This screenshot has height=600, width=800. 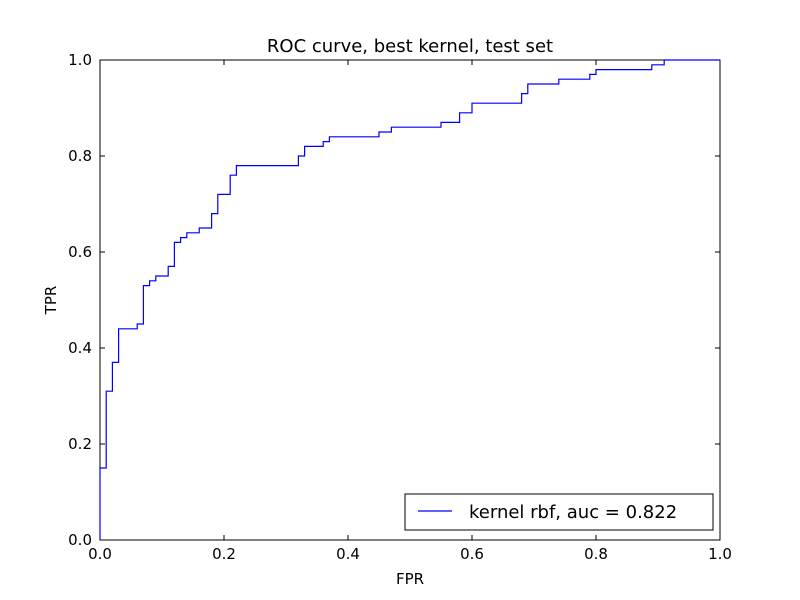 I want to click on x-tick-label: 0.4, so click(x=348, y=554).